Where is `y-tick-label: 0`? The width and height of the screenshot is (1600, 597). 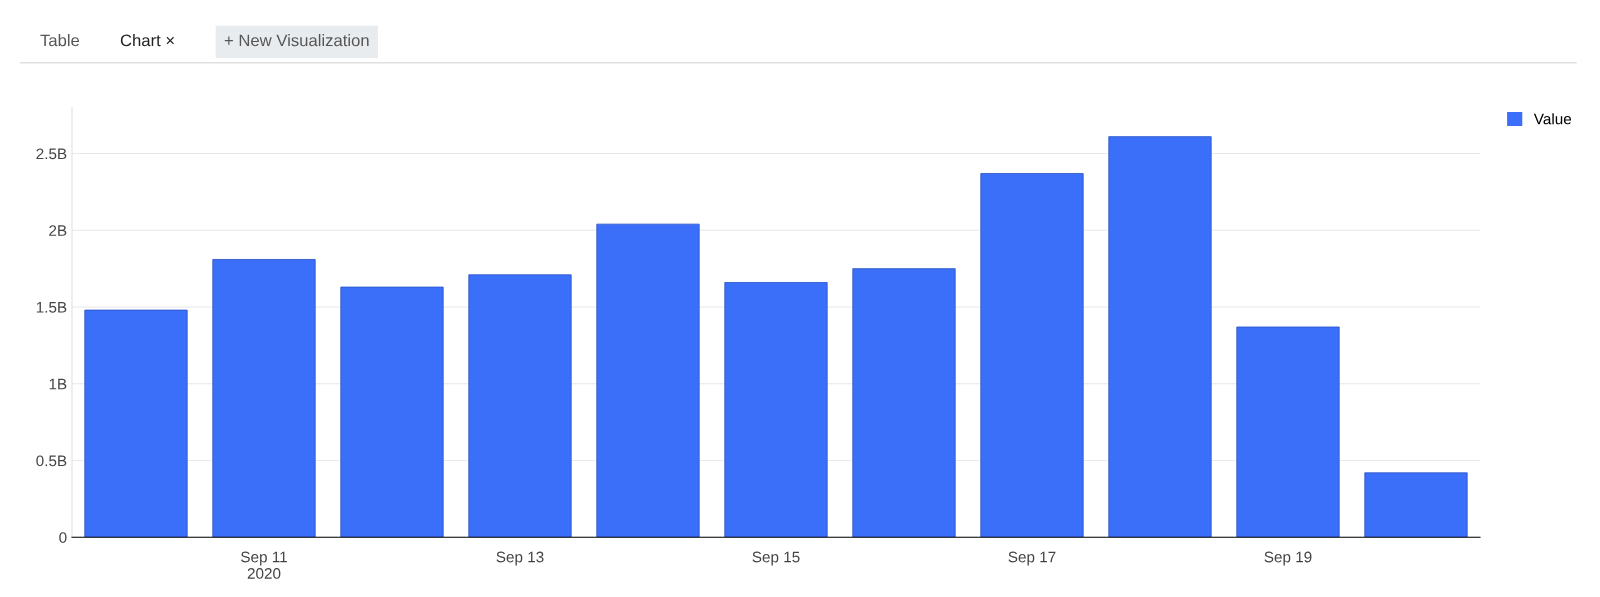
y-tick-label: 0 is located at coordinates (63, 537).